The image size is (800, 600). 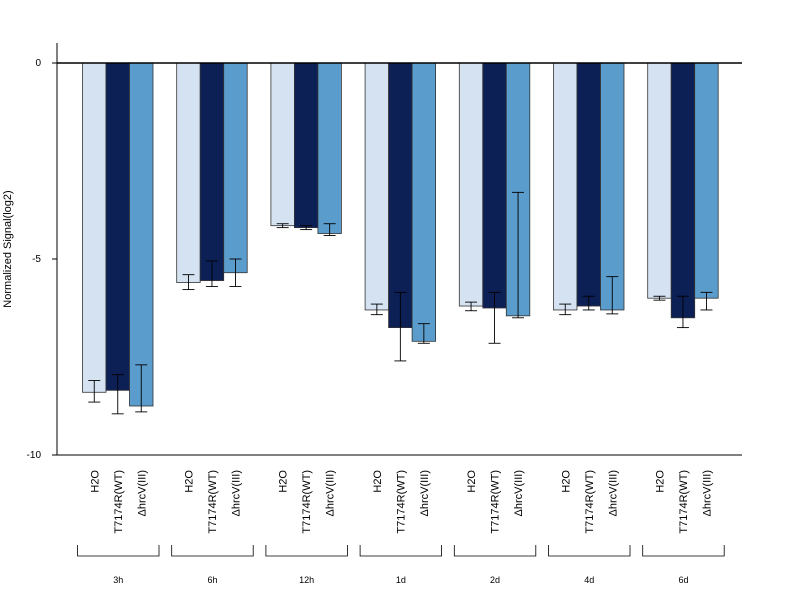 What do you see at coordinates (495, 580) in the screenshot?
I see `group-label: 2d` at bounding box center [495, 580].